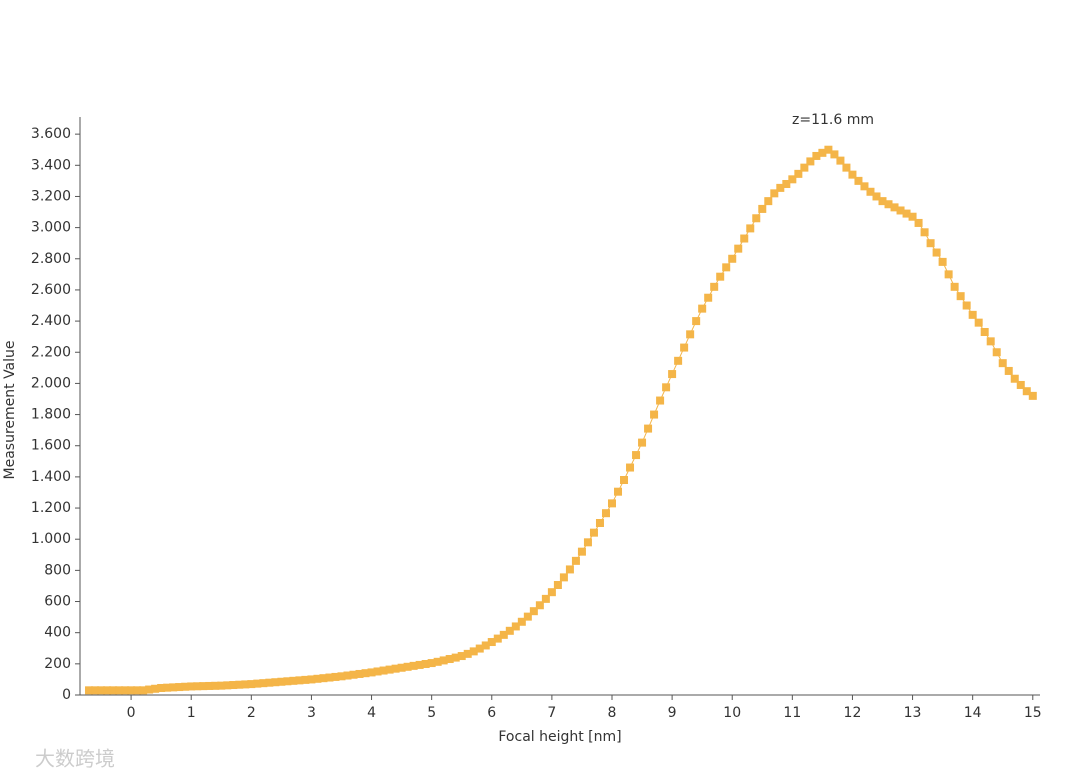 The height and width of the screenshot is (779, 1080). What do you see at coordinates (732, 713) in the screenshot?
I see `x-tick-label: 10` at bounding box center [732, 713].